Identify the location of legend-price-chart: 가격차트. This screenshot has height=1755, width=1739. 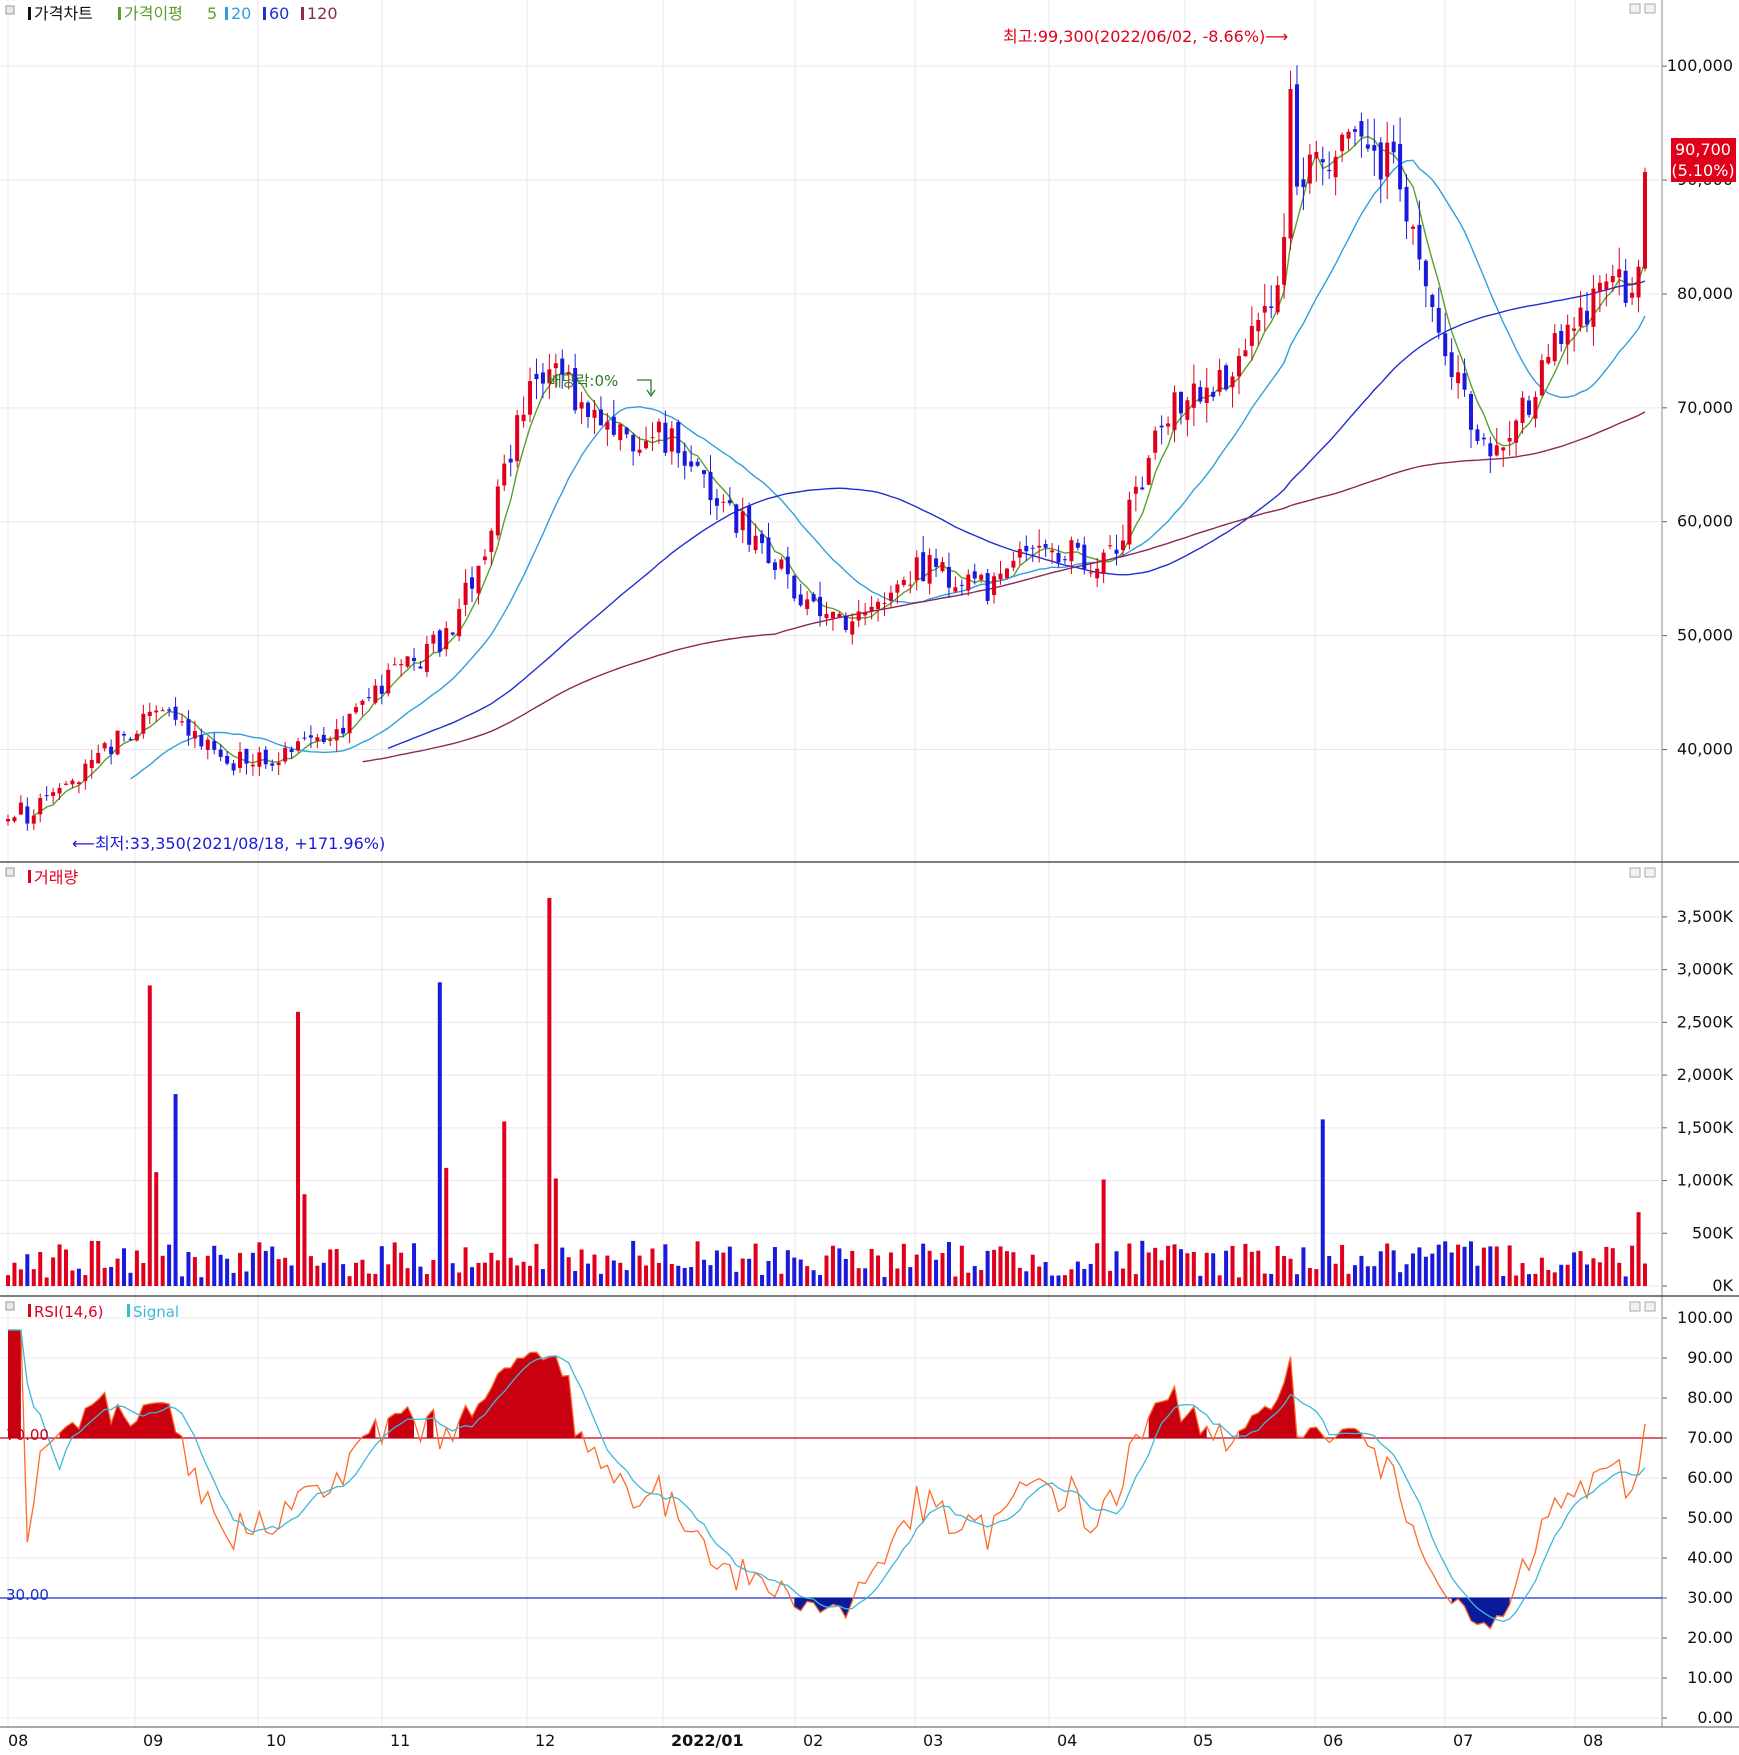
(63, 13).